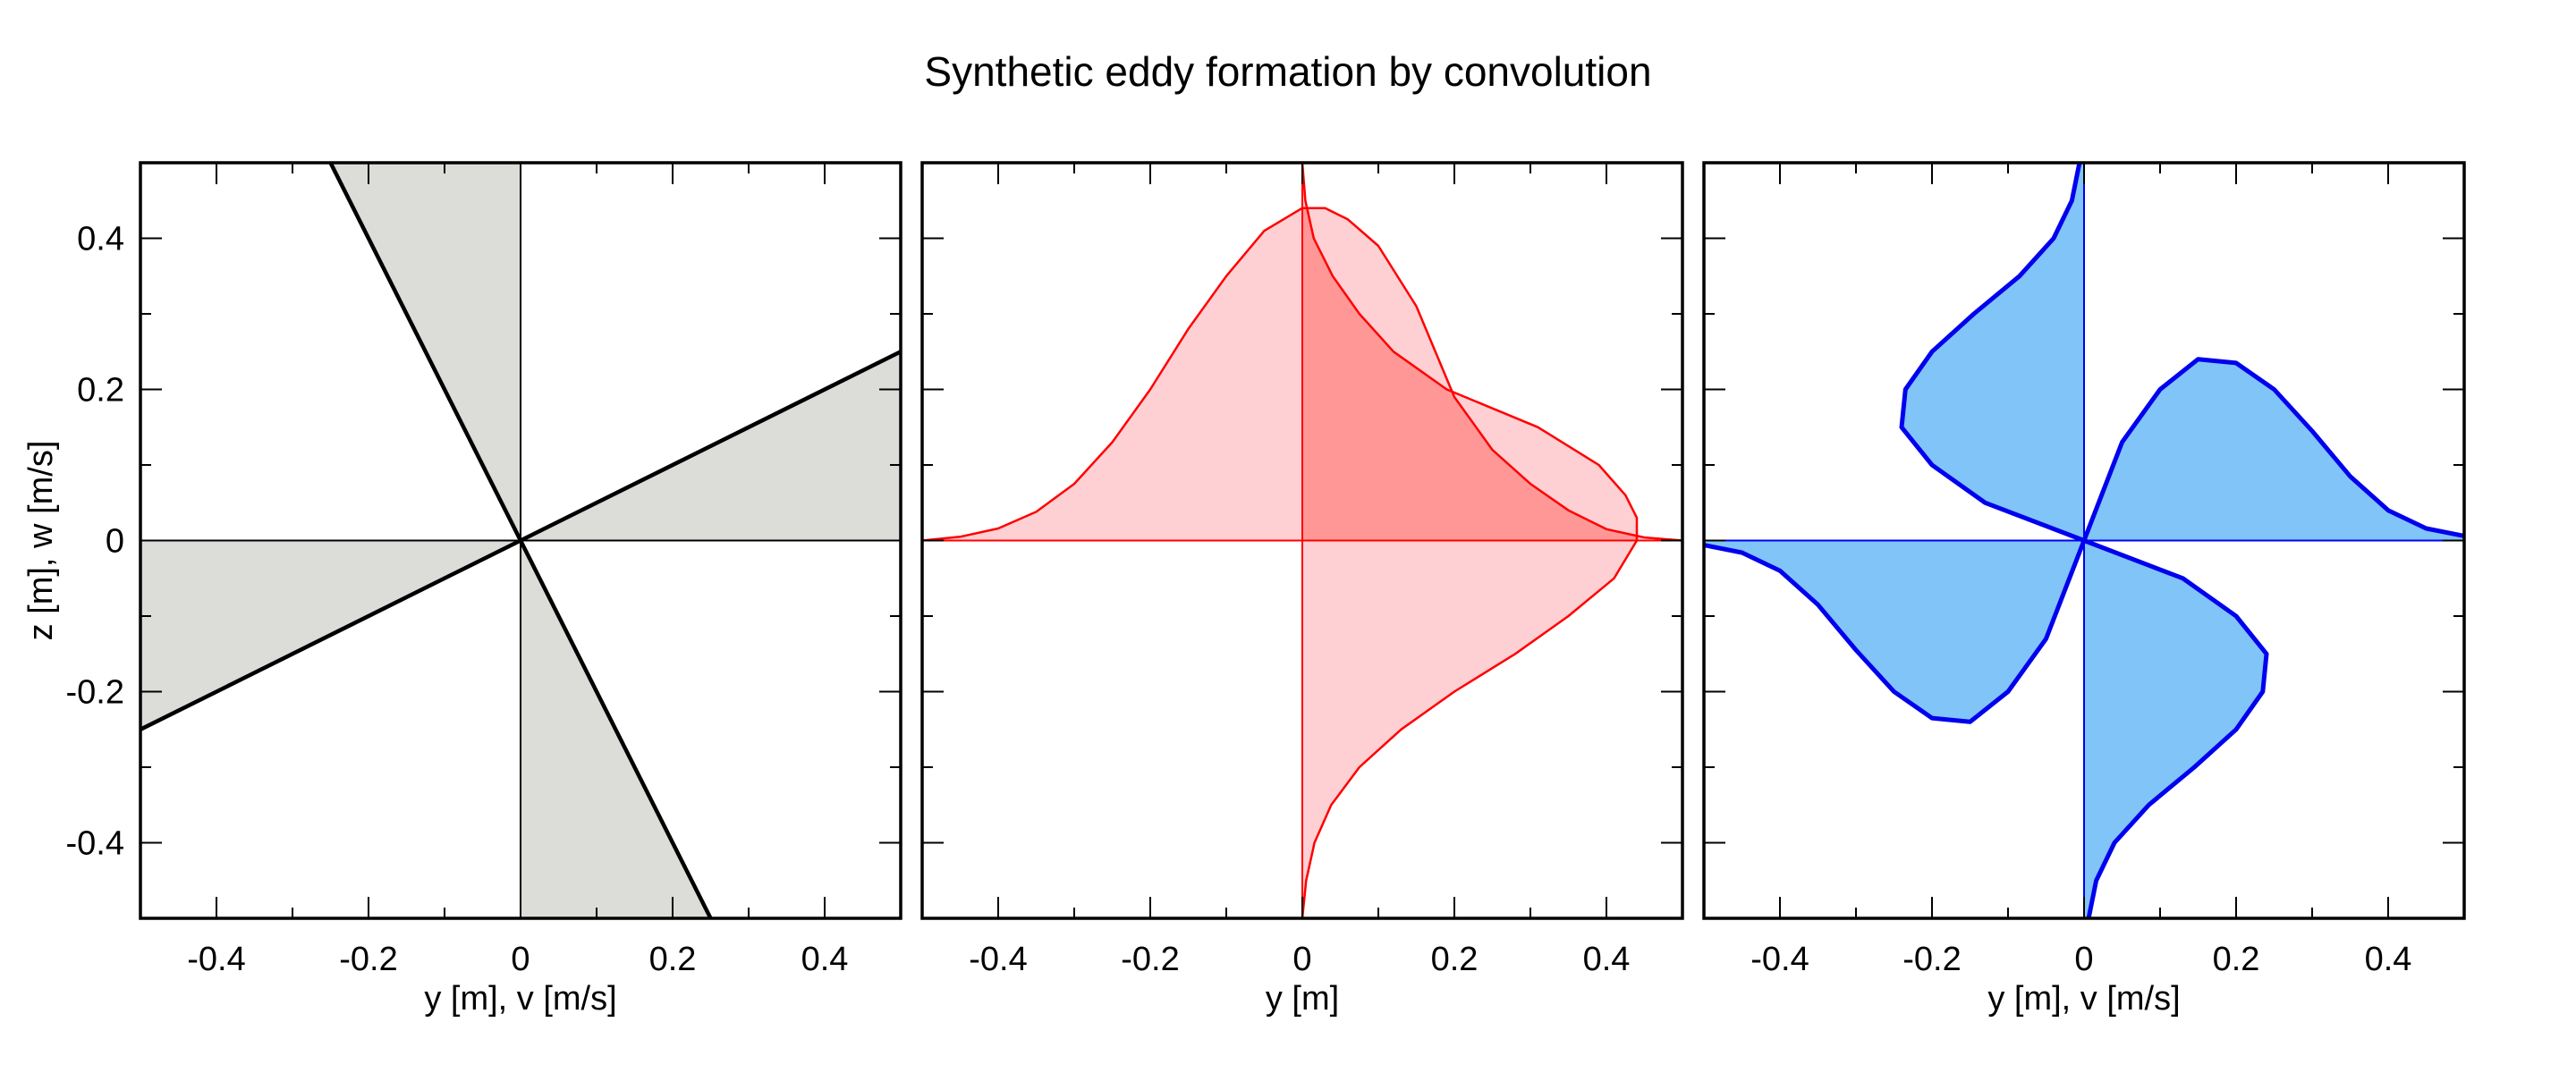 This screenshot has width=2576, height=1073. I want to click on chart-title: Synthetic eddy formation by convolution, so click(1287, 71).